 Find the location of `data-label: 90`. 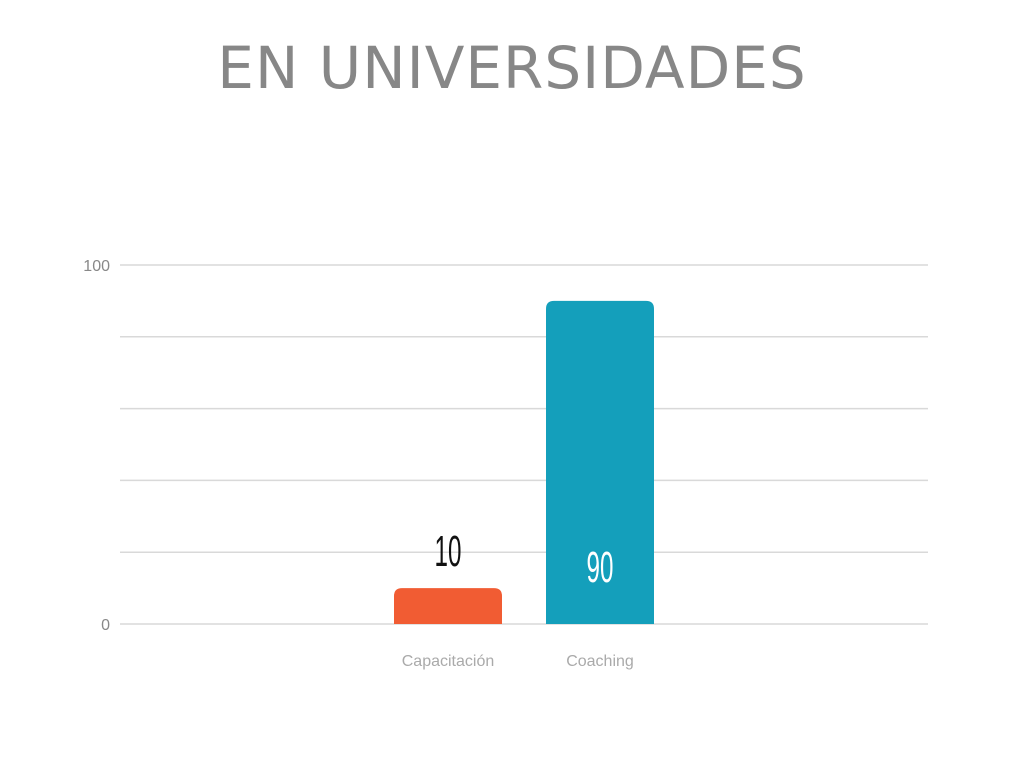

data-label: 90 is located at coordinates (600, 567).